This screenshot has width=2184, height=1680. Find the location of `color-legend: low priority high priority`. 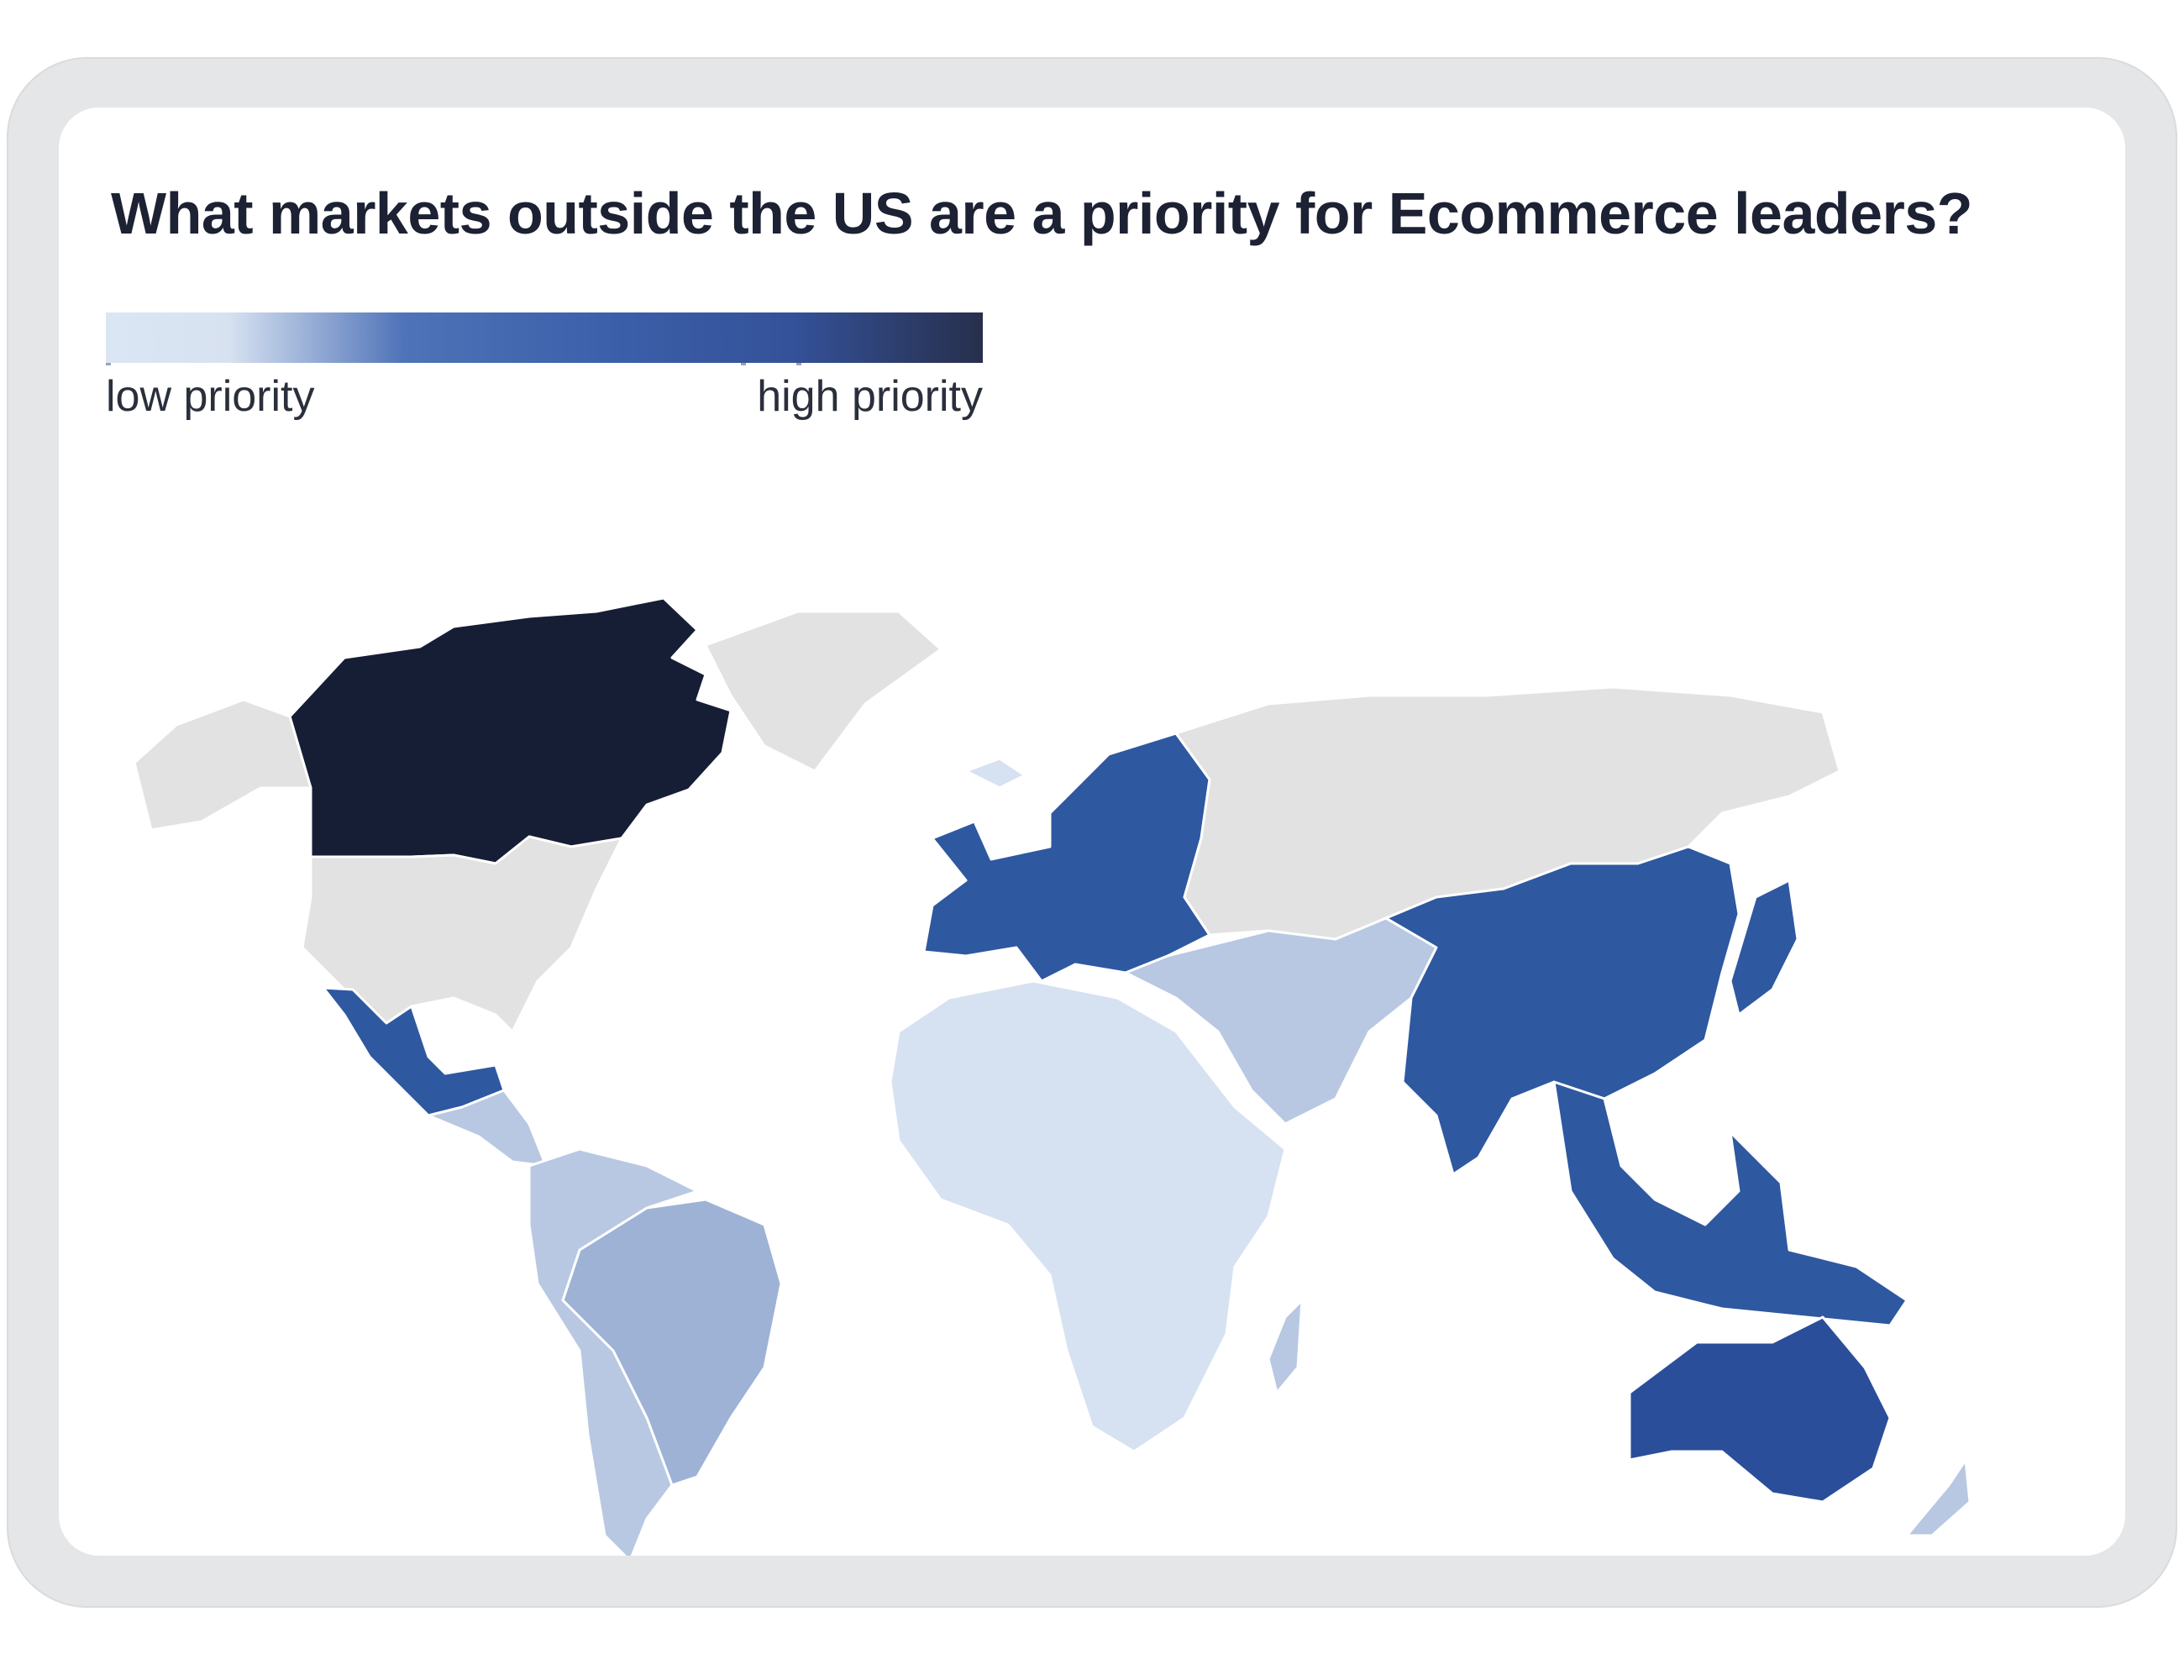

color-legend: low priority high priority is located at coordinates (544, 367).